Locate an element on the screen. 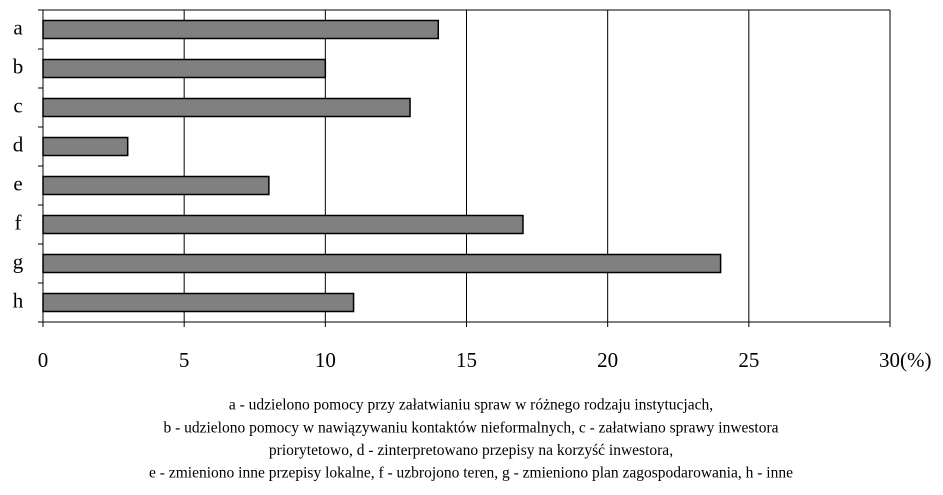 The height and width of the screenshot is (495, 943). x-tick-label: 15 is located at coordinates (466, 360).